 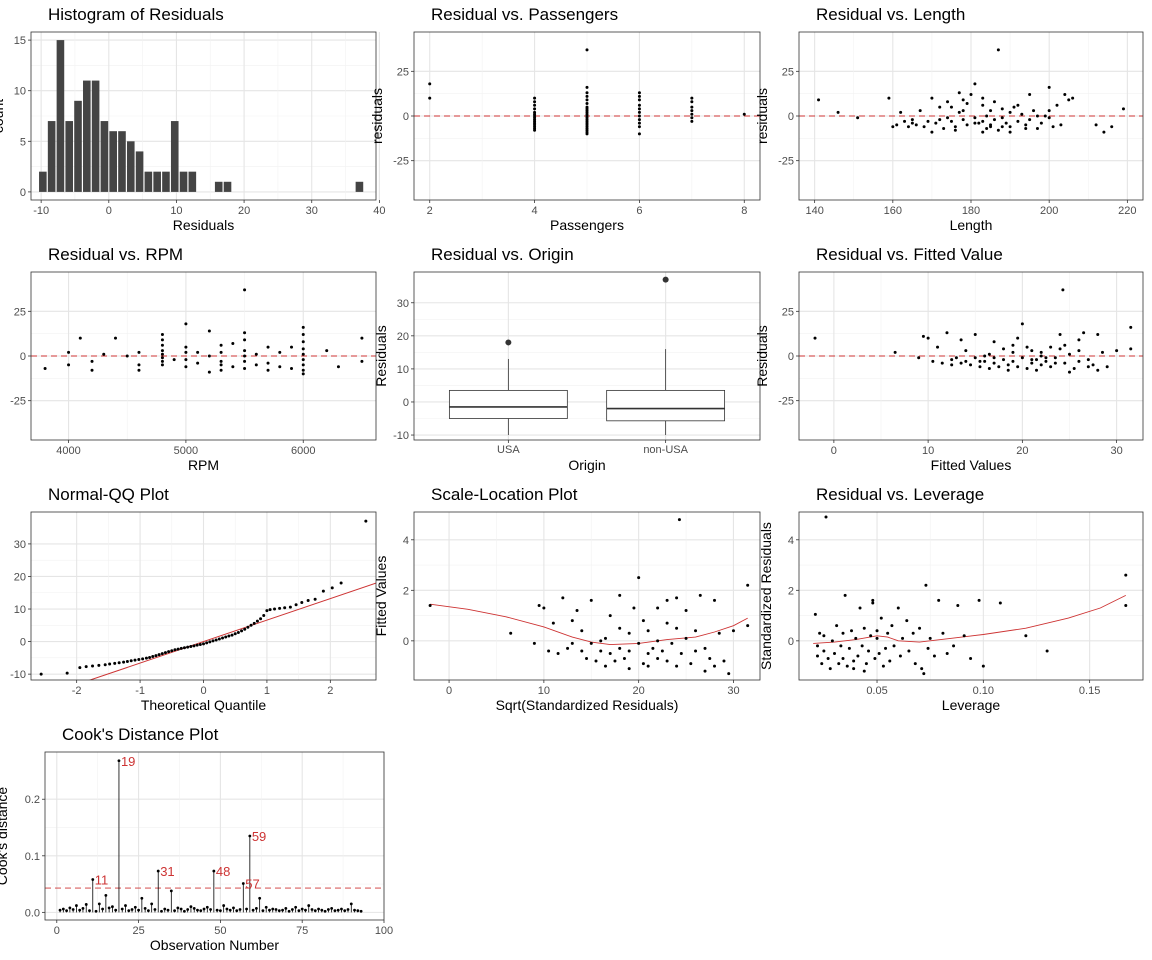 What do you see at coordinates (186, 451) in the screenshot?
I see `x-tick-label: 5000` at bounding box center [186, 451].